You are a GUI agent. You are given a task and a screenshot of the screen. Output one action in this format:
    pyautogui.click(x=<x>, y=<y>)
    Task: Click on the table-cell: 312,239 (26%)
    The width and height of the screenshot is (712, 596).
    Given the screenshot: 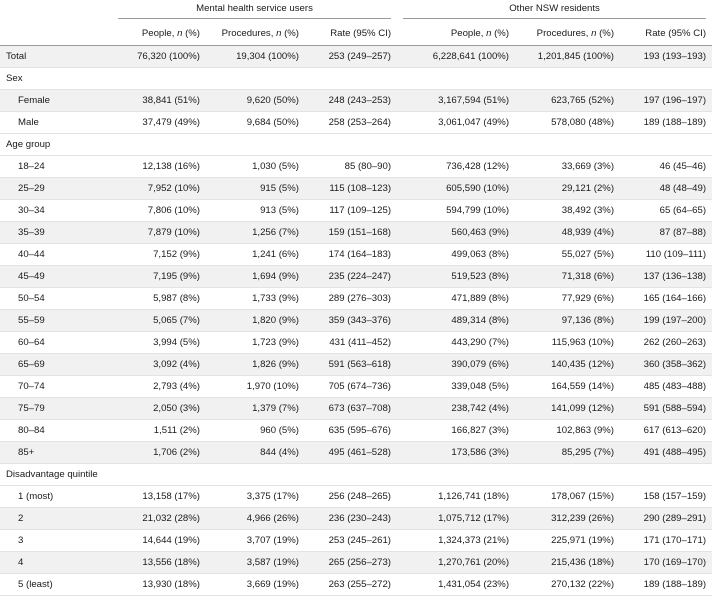 What is the action you would take?
    pyautogui.click(x=568, y=518)
    